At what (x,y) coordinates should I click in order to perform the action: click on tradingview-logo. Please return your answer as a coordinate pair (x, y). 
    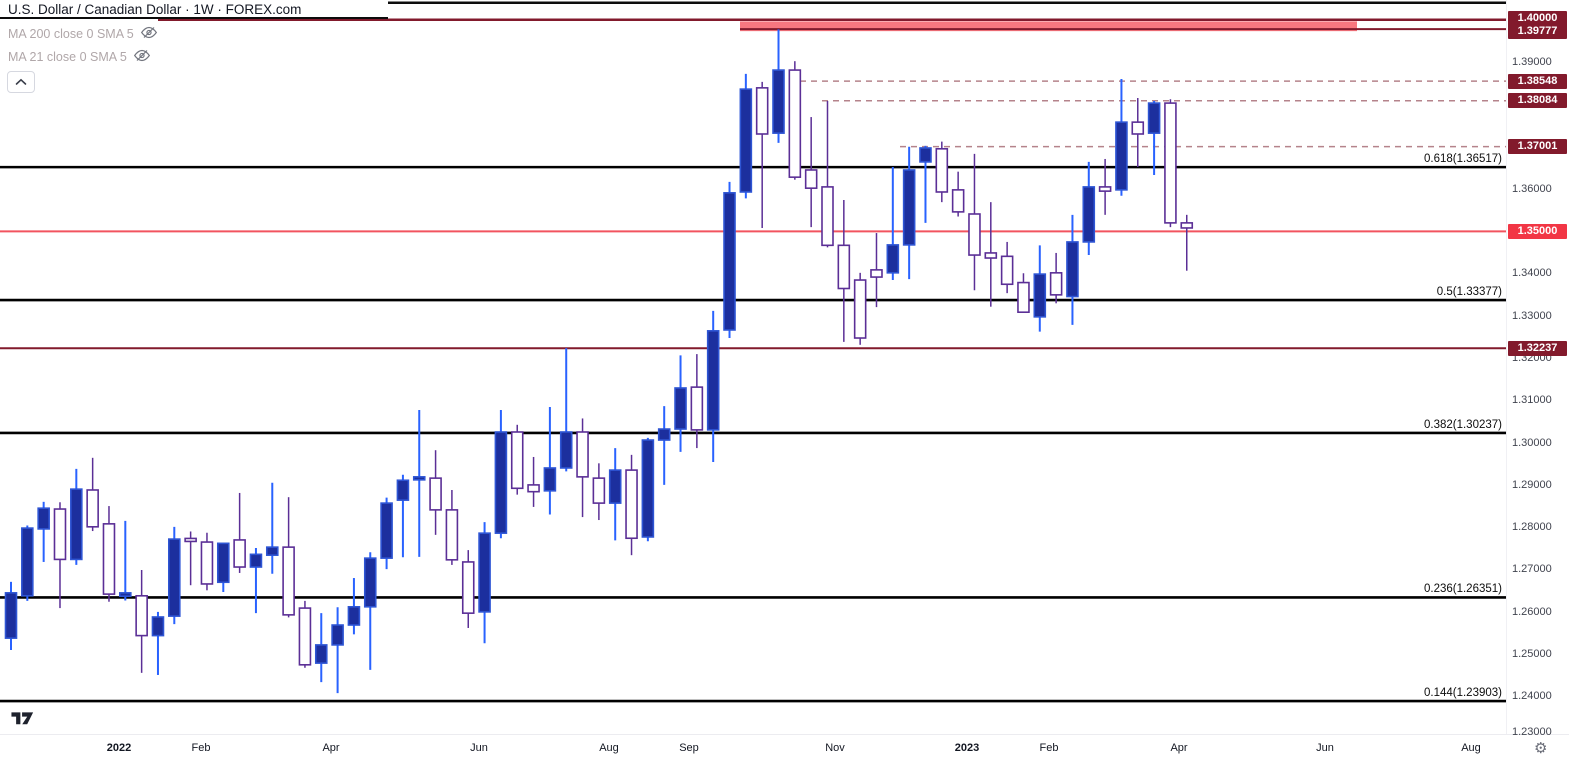
    Looking at the image, I should click on (22, 720).